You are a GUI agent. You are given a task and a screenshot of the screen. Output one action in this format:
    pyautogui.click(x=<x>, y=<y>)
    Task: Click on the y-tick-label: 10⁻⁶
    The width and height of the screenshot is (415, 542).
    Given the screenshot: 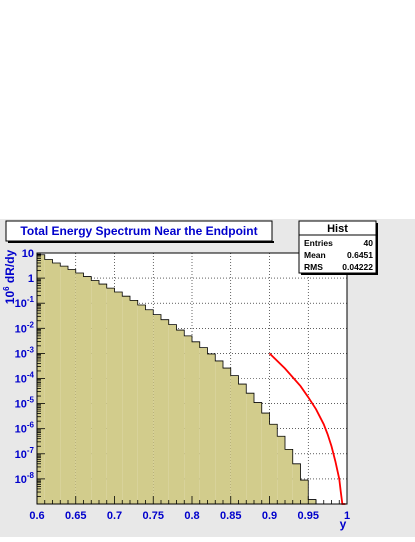 What is the action you would take?
    pyautogui.click(x=25, y=428)
    